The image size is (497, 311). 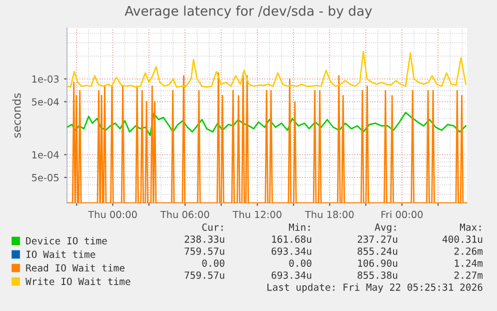 What do you see at coordinates (248, 12) in the screenshot?
I see `chart-title: Average latency for /dev/sda - by day` at bounding box center [248, 12].